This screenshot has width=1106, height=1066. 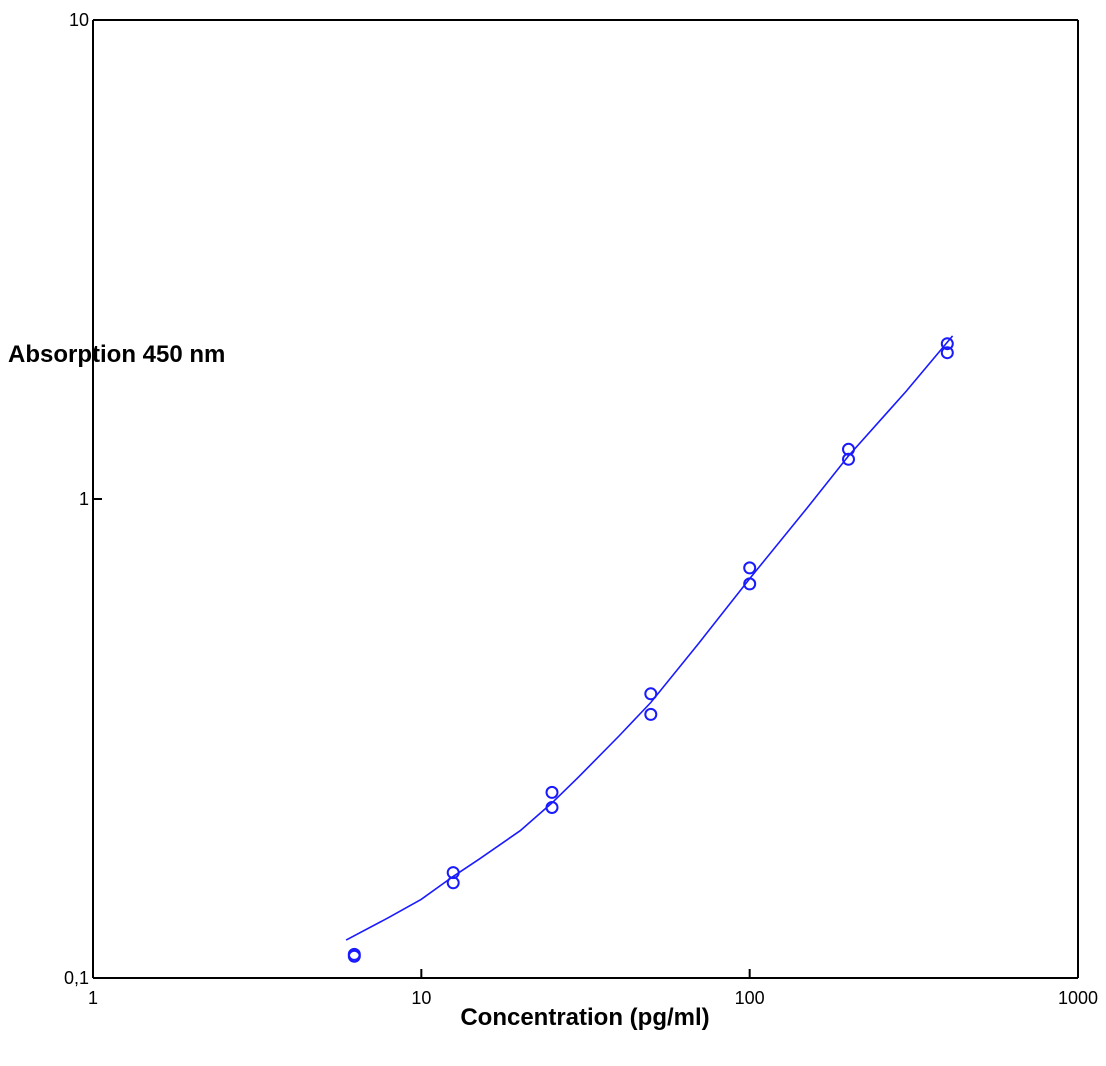 I want to click on y-axis-title: Absorption 450 nm, so click(x=116, y=354).